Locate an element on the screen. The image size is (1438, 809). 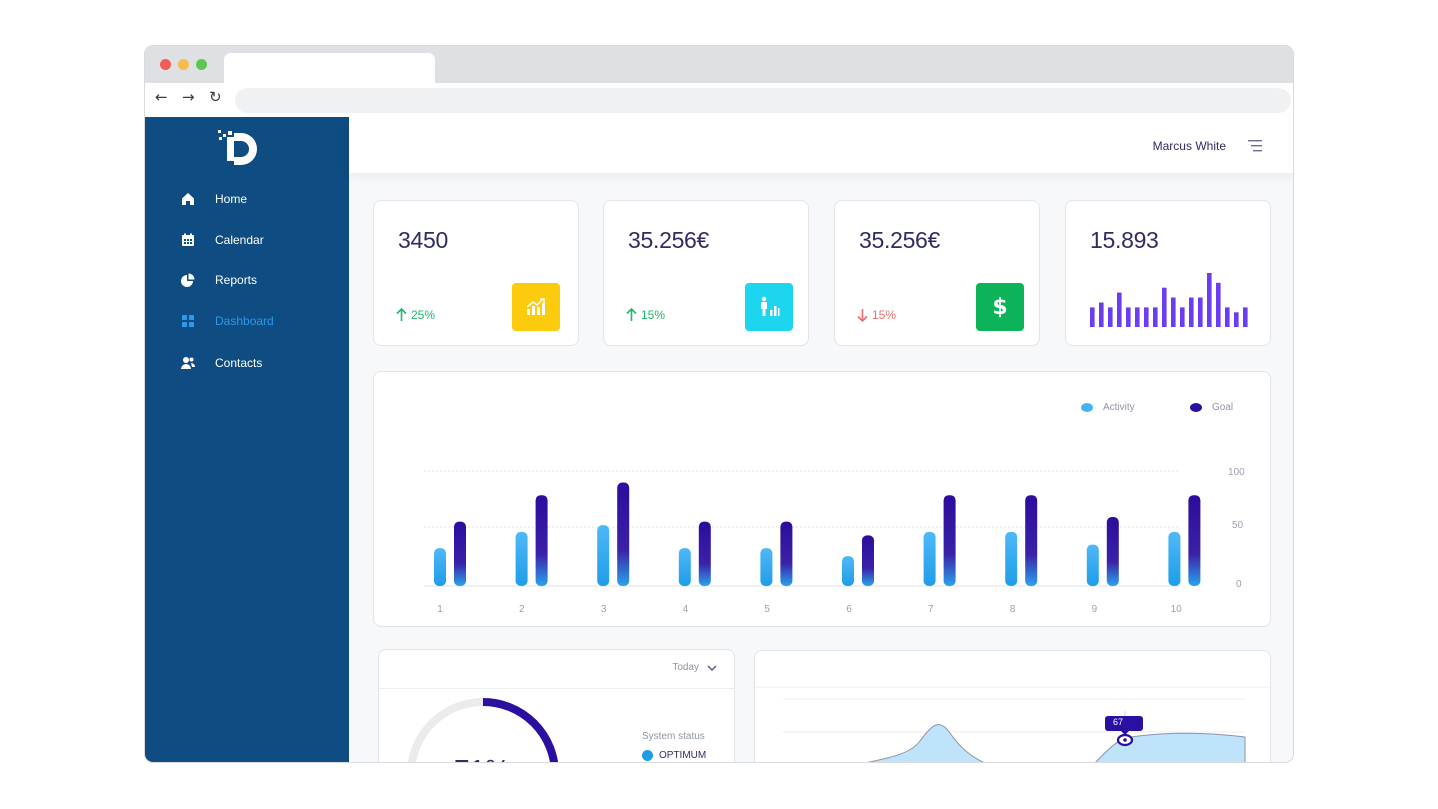
sidebar-item-reports: Reports is located at coordinates (247, 280).